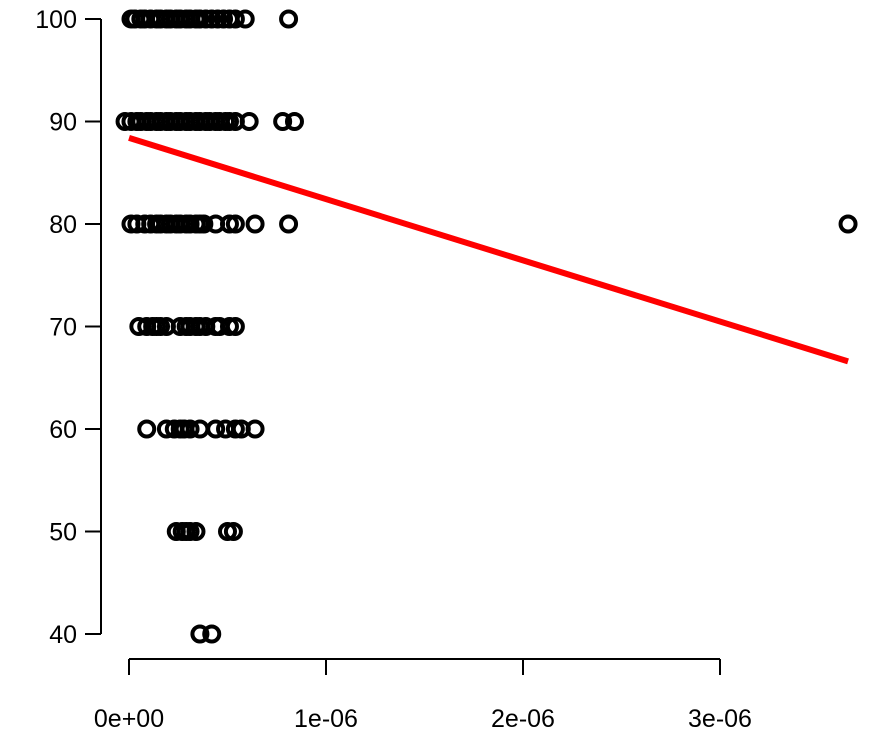 Image resolution: width=876 pixels, height=732 pixels. What do you see at coordinates (63, 328) in the screenshot?
I see `y-tick-label: 70` at bounding box center [63, 328].